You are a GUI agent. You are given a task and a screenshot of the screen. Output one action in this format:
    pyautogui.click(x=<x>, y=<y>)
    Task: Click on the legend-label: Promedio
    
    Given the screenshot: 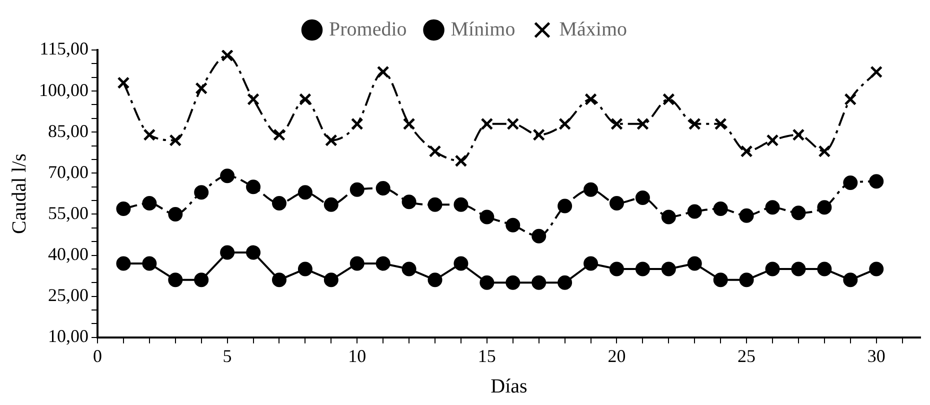 What is the action you would take?
    pyautogui.click(x=368, y=29)
    